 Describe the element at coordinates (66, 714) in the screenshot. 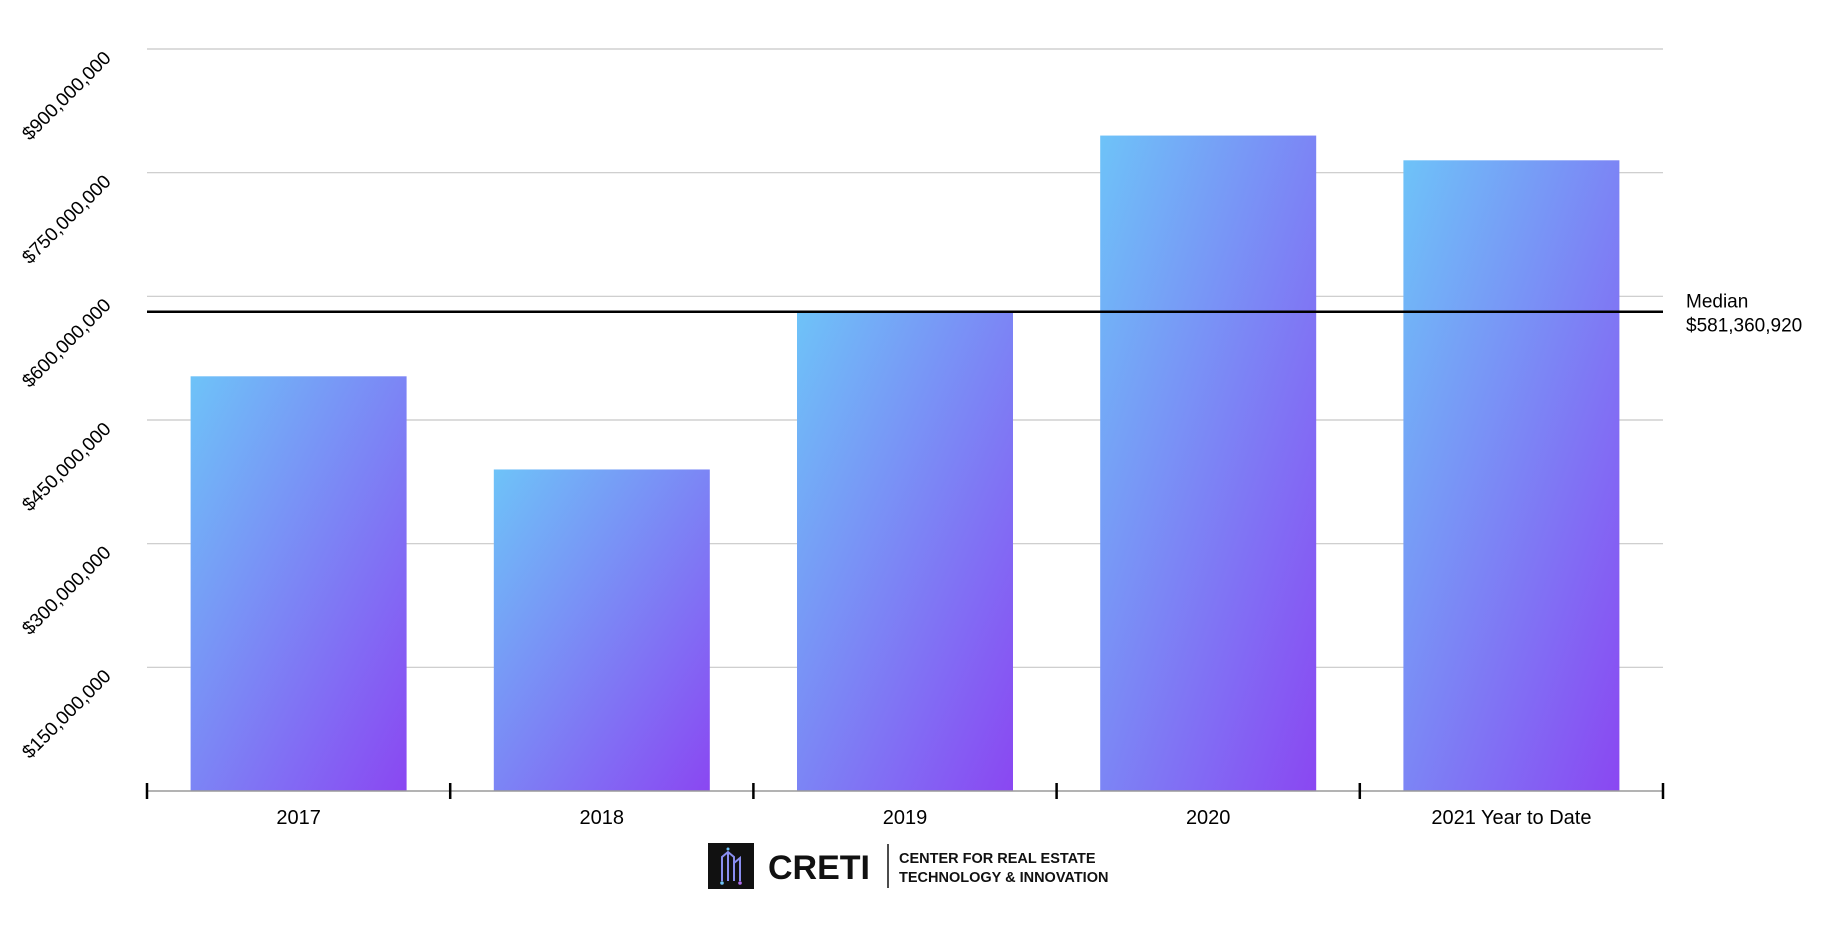

I see `y-tick-label: $150,000,000` at that location.